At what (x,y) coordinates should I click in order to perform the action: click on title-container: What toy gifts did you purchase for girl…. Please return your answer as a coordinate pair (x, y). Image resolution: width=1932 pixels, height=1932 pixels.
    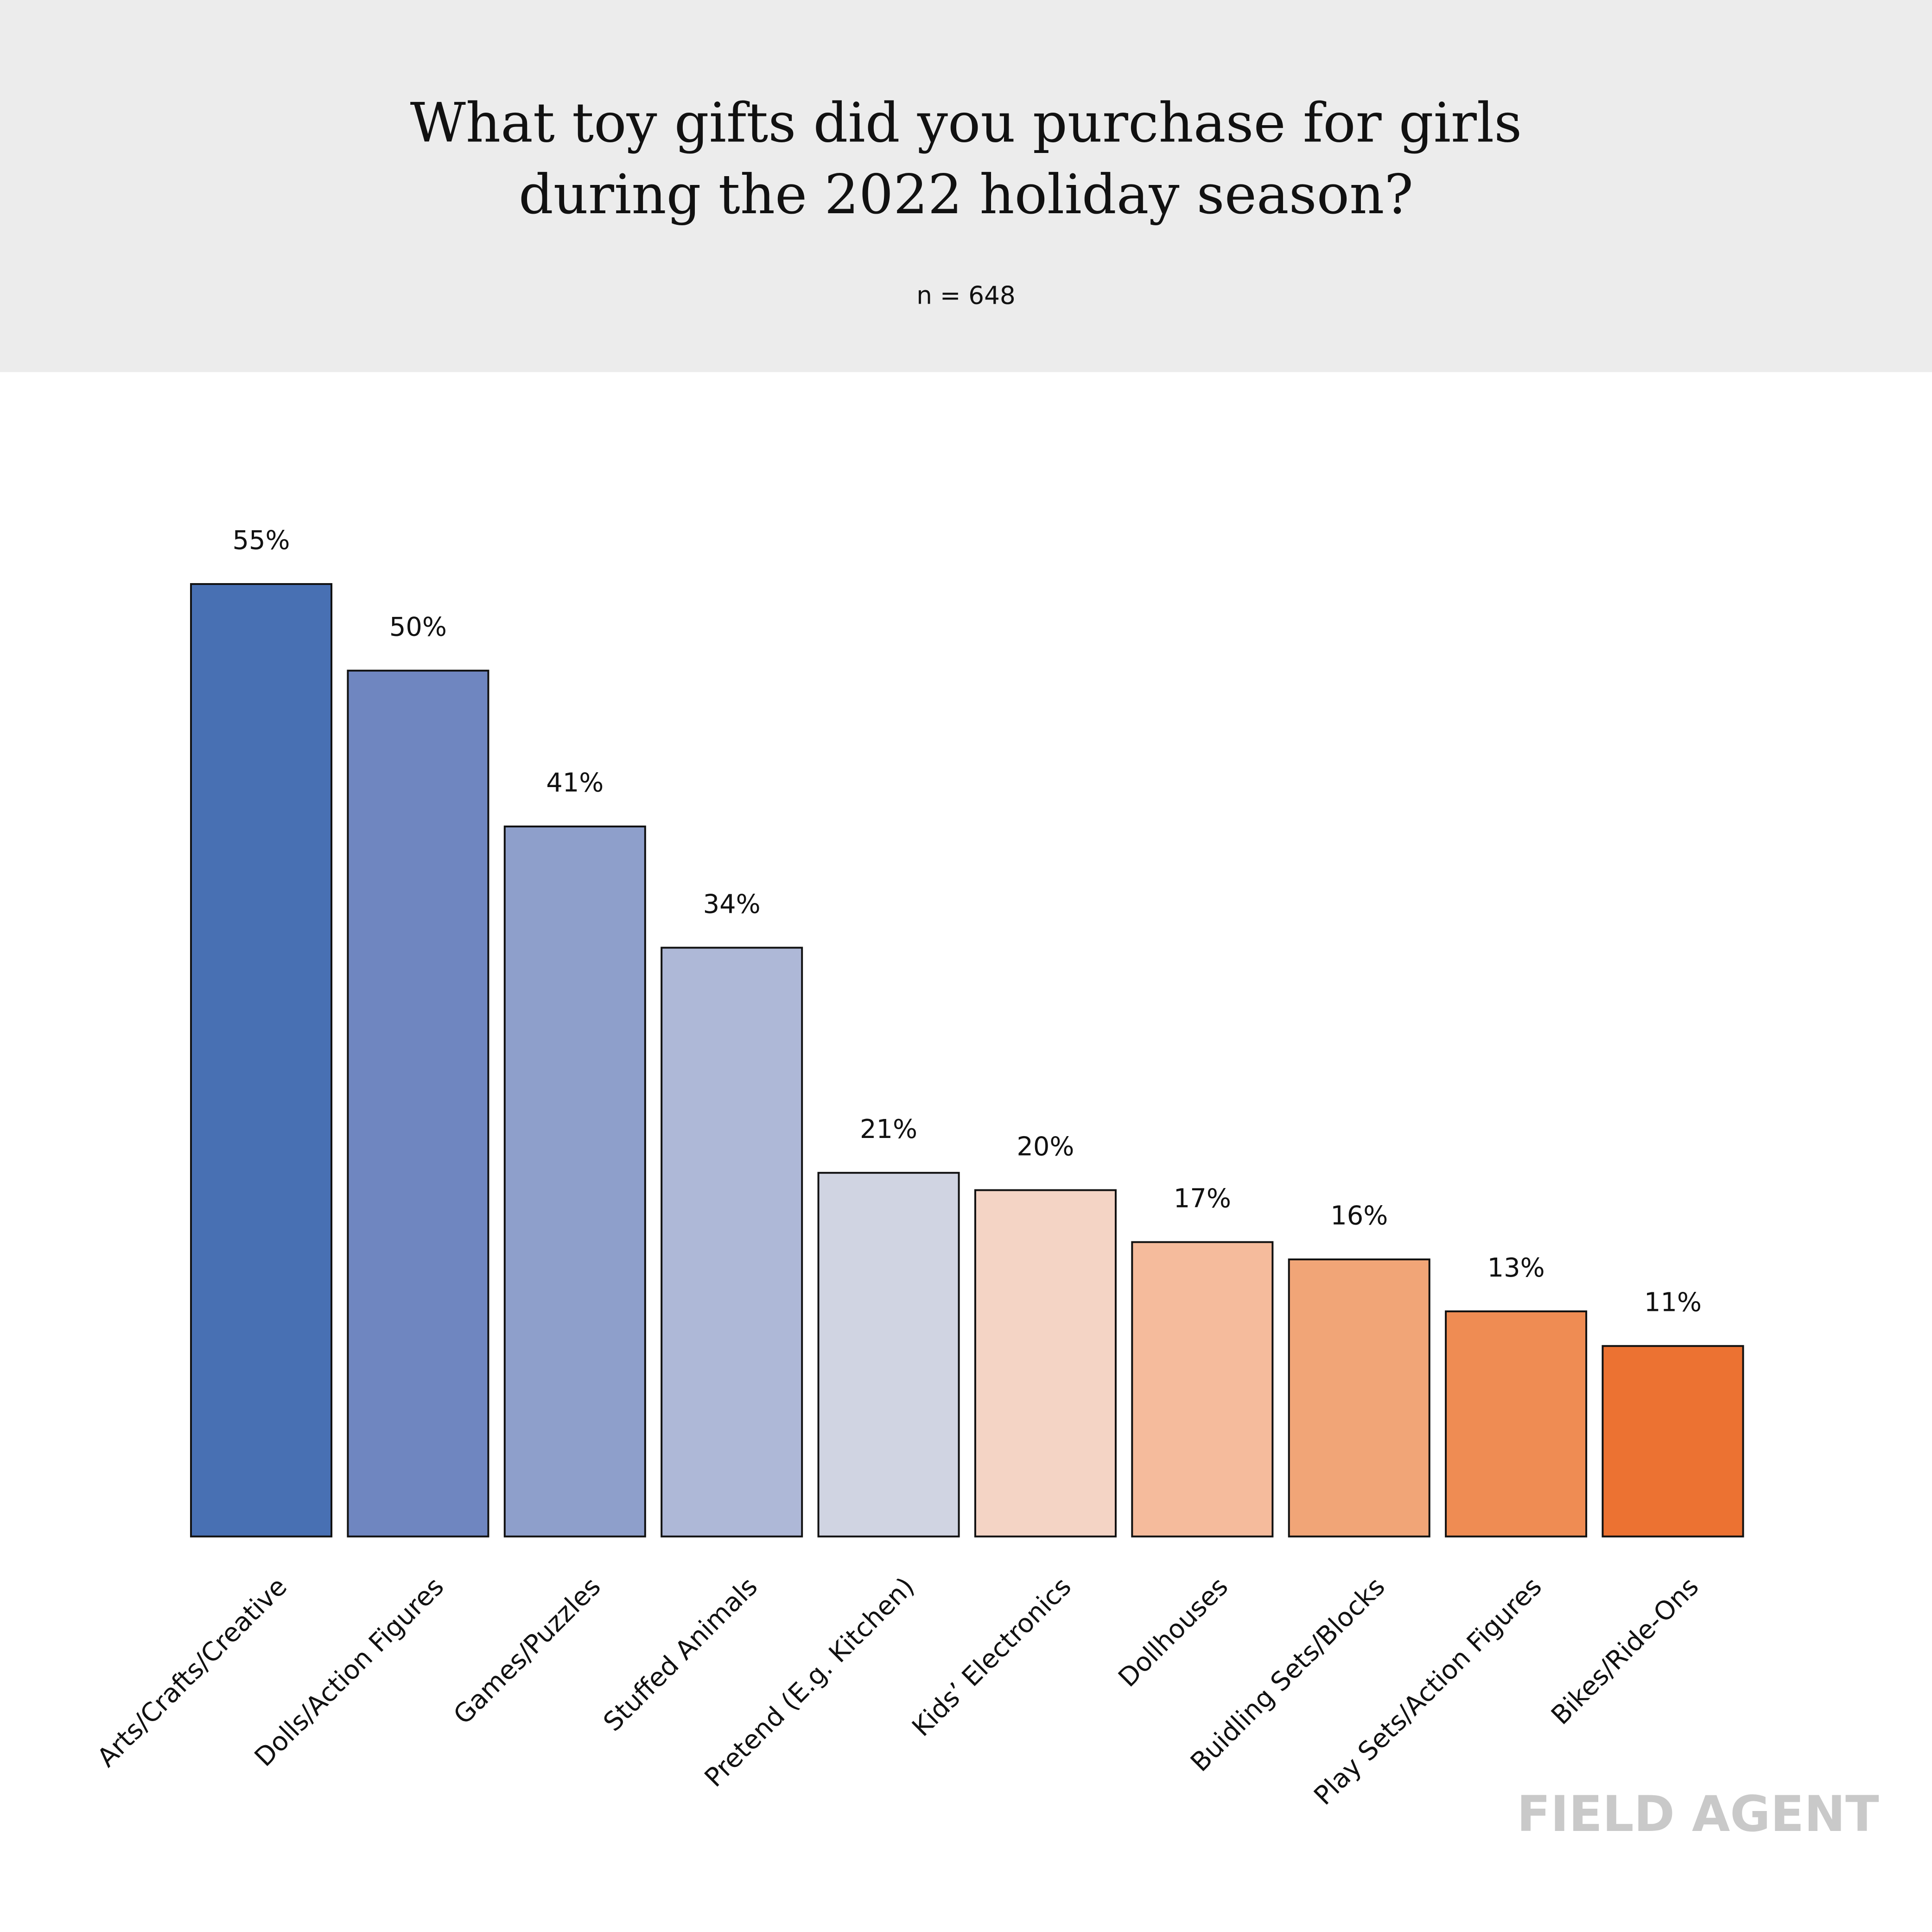
    Looking at the image, I should click on (966, 160).